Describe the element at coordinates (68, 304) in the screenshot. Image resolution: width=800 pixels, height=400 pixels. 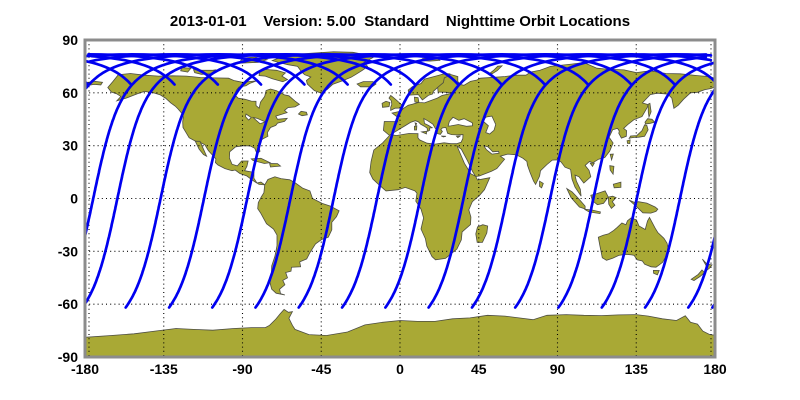
I see `y-tick-label--60: -60` at that location.